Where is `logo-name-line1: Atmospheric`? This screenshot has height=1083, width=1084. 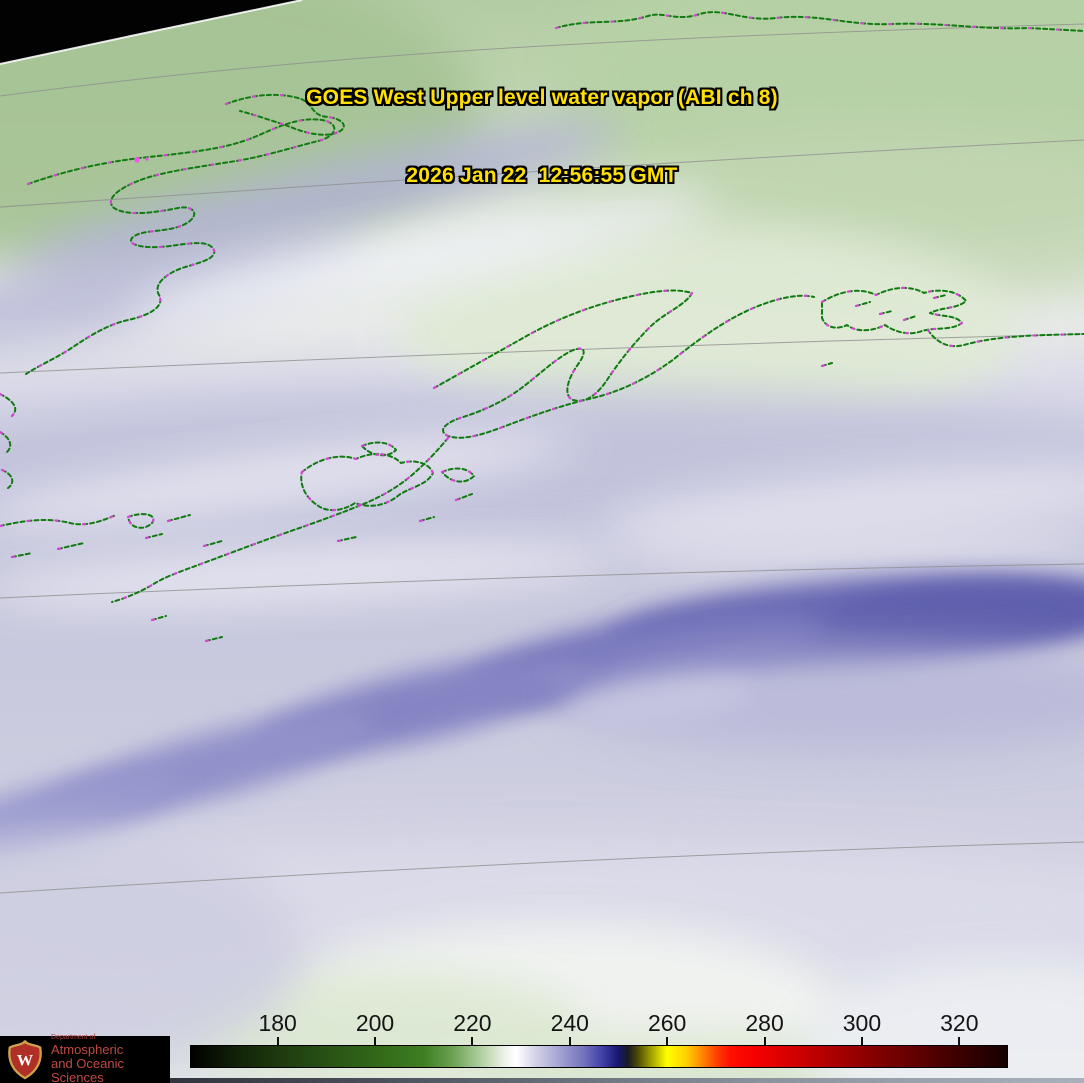 logo-name-line1: Atmospheric is located at coordinates (87, 1049).